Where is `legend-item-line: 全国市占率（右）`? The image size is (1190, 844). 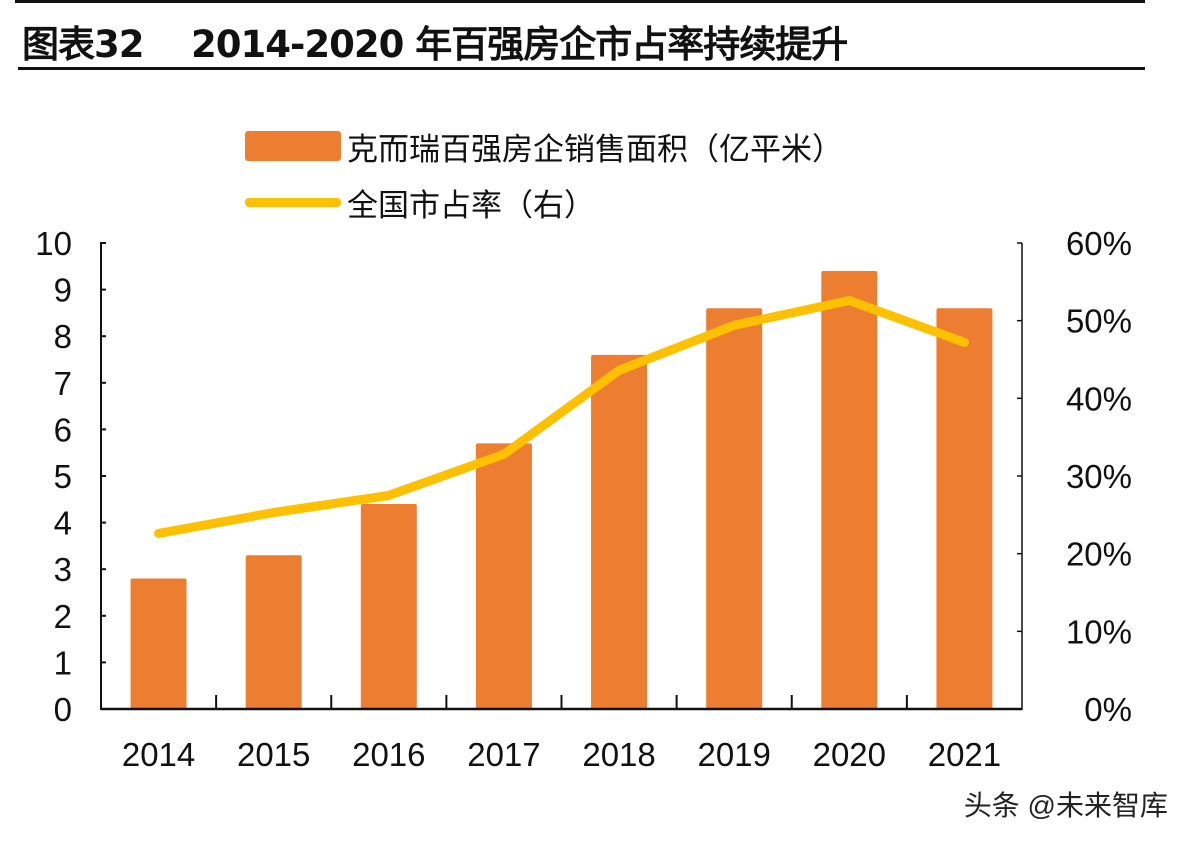
legend-item-line: 全国市占率（右） is located at coordinates (544, 202).